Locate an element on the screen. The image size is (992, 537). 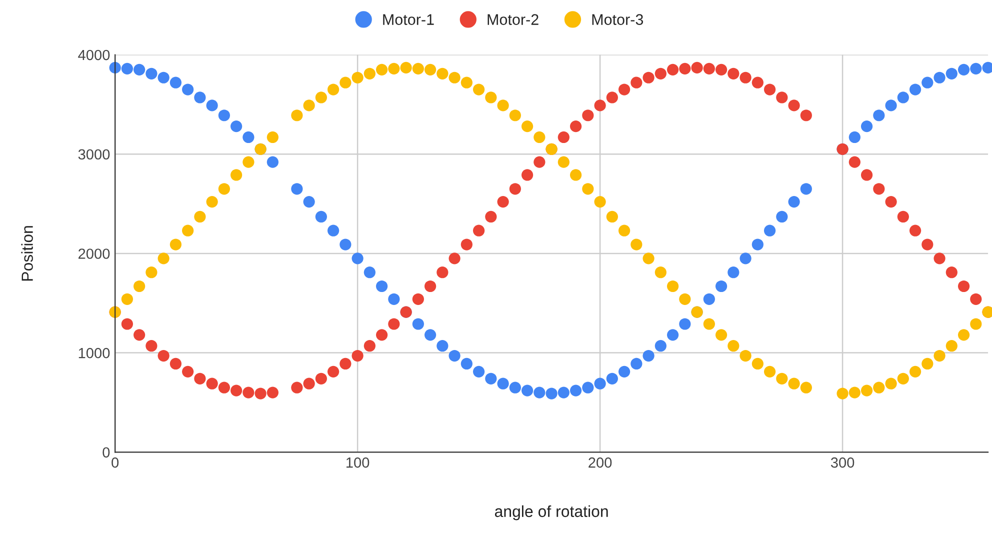
legend-label: Motor-1 is located at coordinates (408, 19).